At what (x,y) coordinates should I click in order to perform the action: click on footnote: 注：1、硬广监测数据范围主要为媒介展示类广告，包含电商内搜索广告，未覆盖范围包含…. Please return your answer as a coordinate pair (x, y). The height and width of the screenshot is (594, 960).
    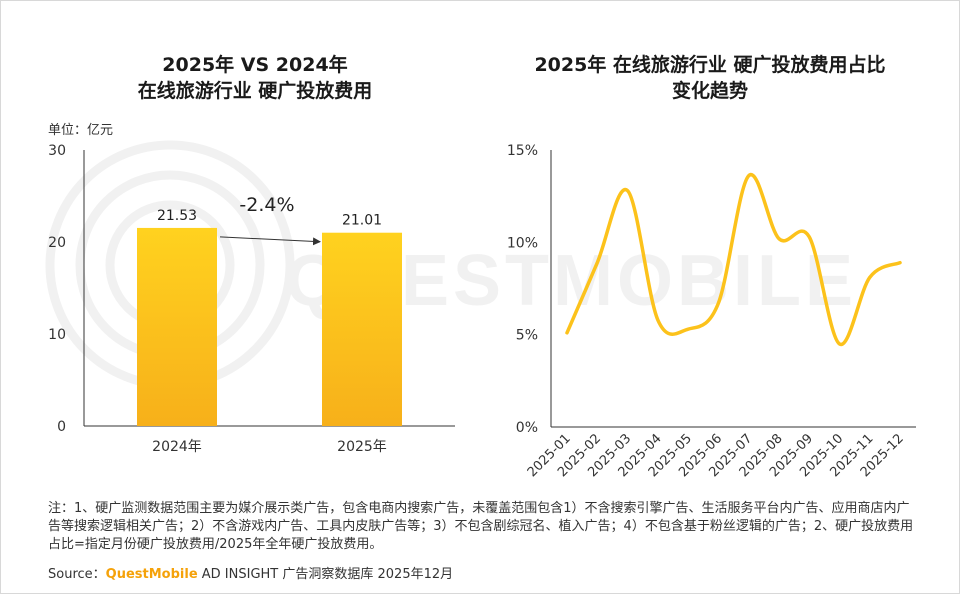
    Looking at the image, I should click on (481, 526).